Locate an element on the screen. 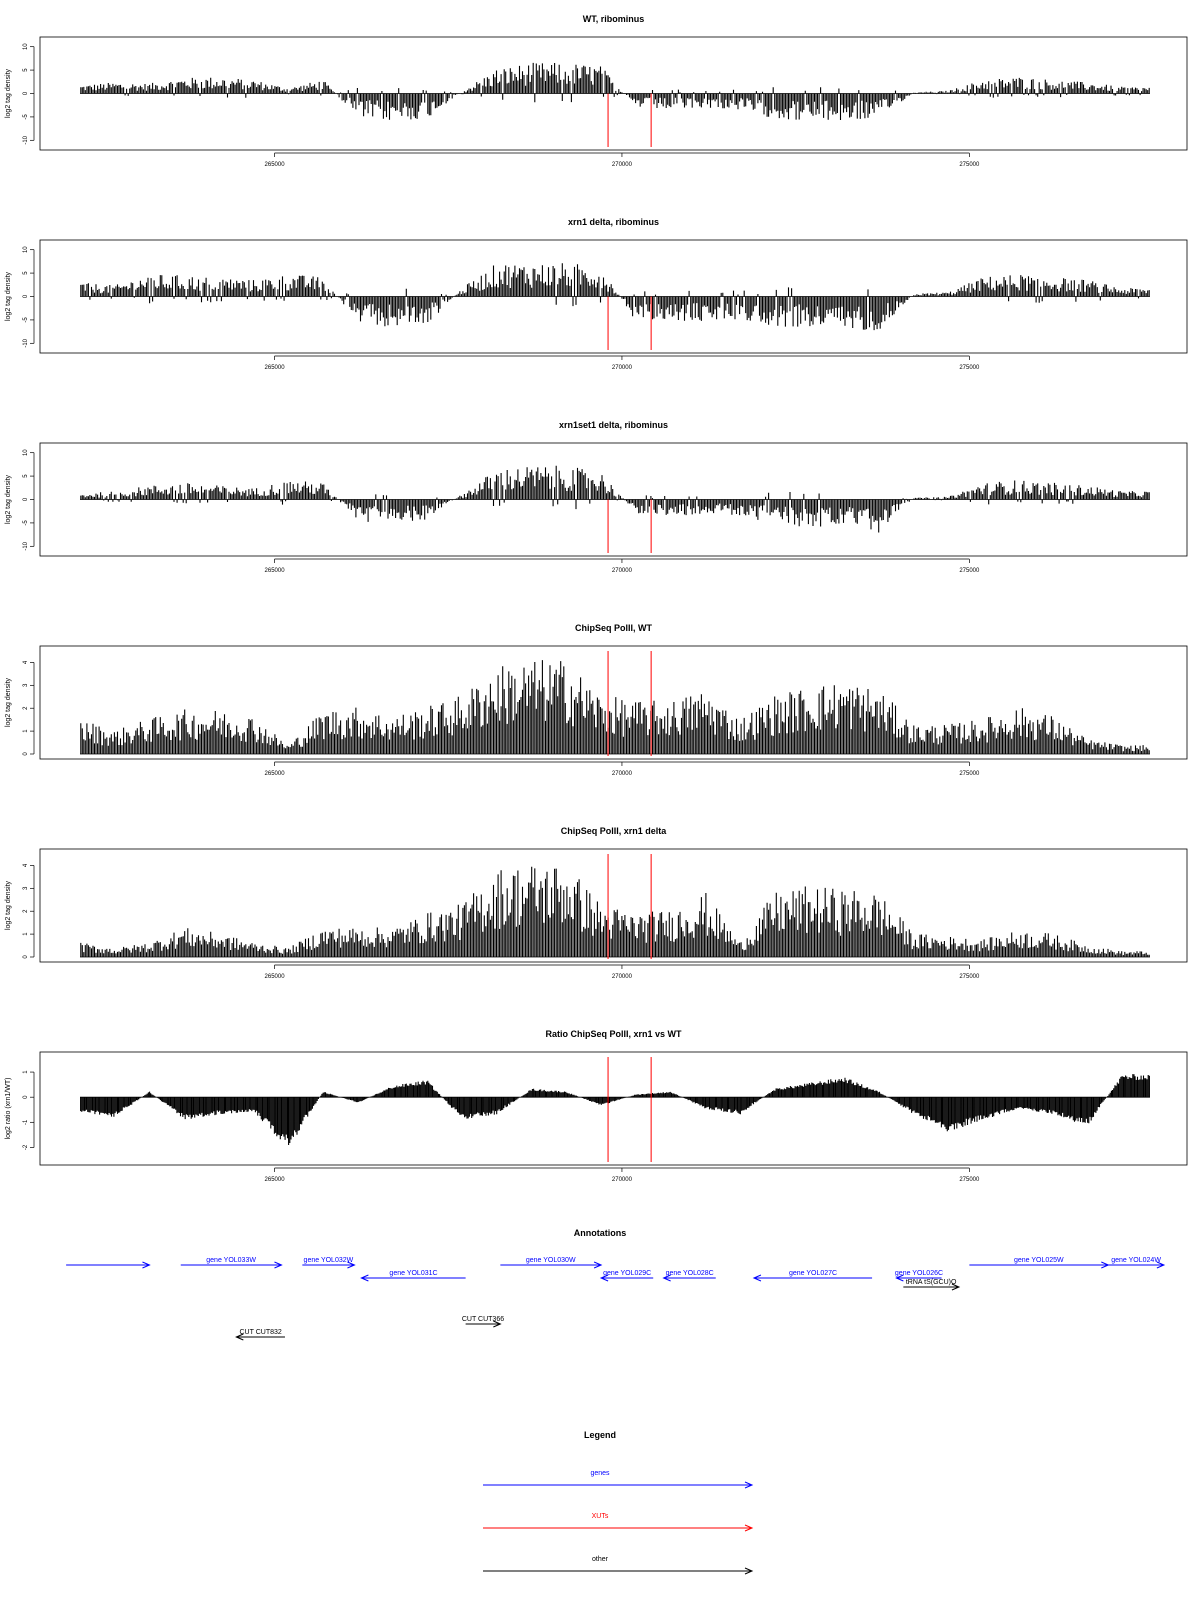 The height and width of the screenshot is (1600, 1200). legend-label: XUTs is located at coordinates (600, 1516).